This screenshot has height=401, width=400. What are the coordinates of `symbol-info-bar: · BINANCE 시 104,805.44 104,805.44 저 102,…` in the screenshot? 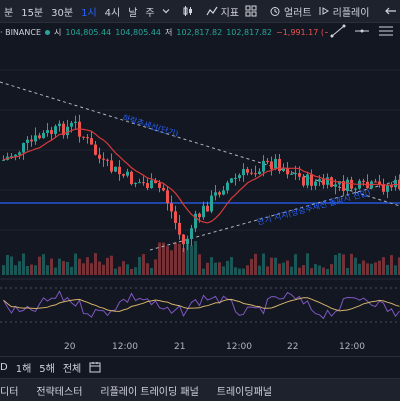 It's located at (200, 32).